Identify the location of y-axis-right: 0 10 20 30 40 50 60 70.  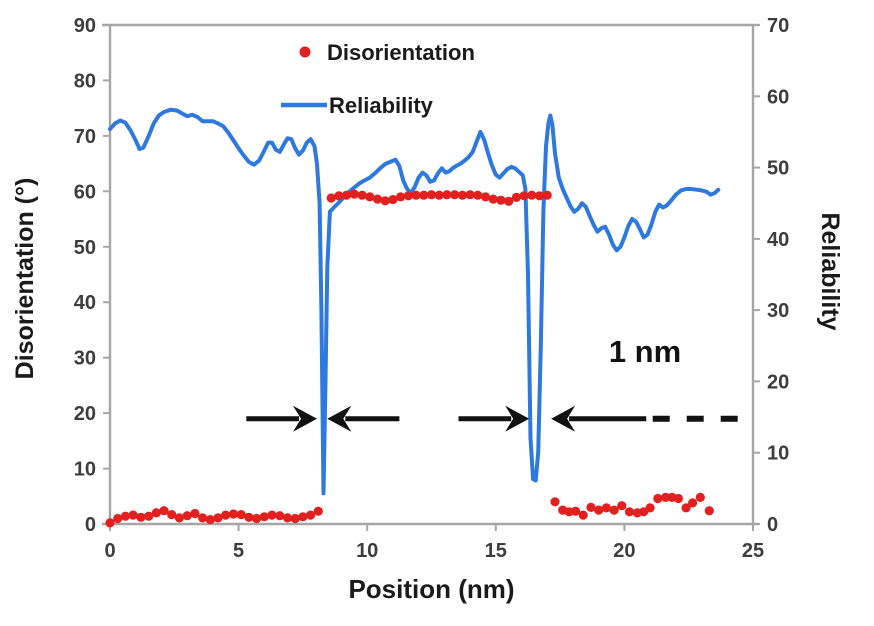
(771, 275).